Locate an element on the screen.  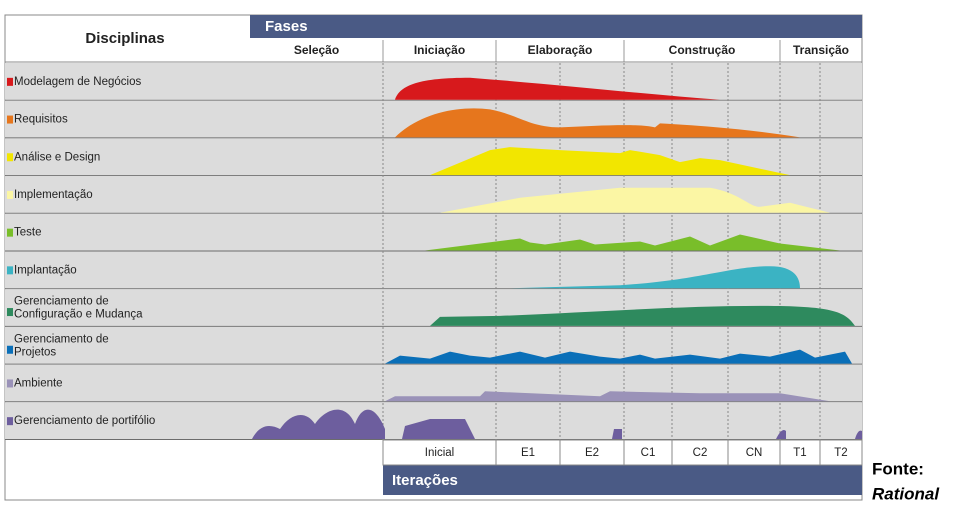
discipline-label: Gerenciamento de portifólio is located at coordinates (84, 421).